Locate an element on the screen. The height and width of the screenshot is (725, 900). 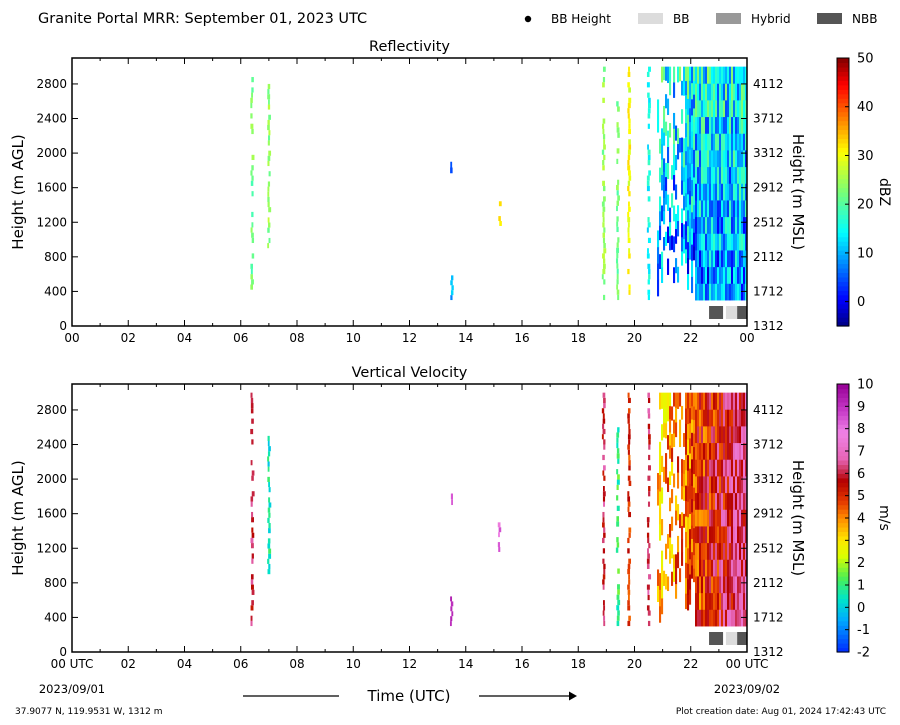
legend-swatch-hybrid is located at coordinates (728, 18).